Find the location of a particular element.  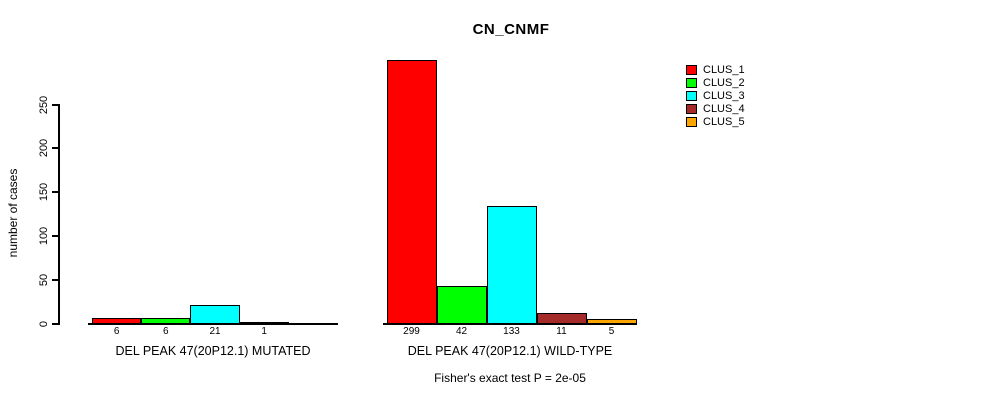

legend-item: CLUS_2 is located at coordinates (715, 82).